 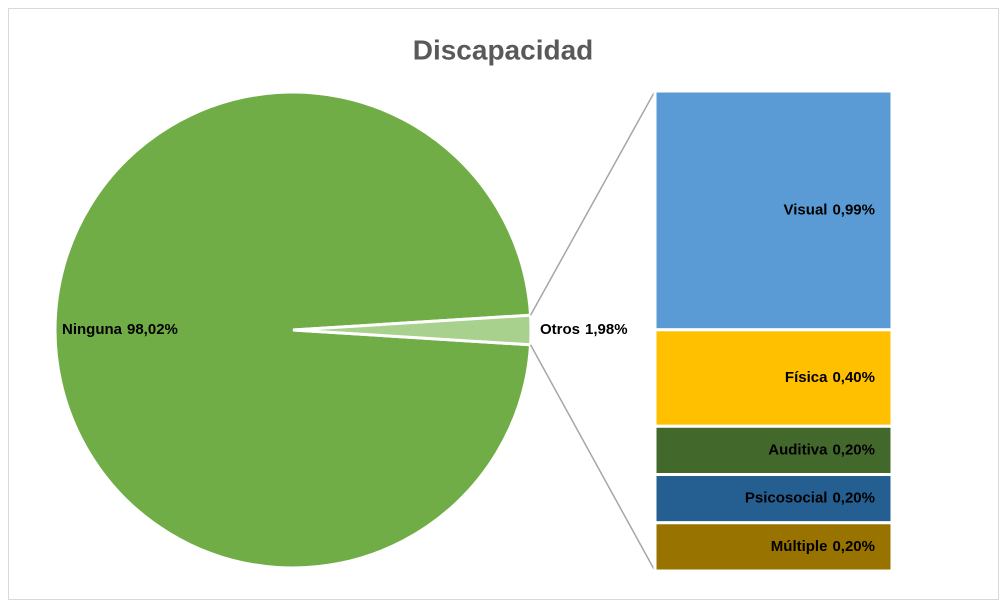 I want to click on label-value: 98,02%, so click(x=152, y=329).